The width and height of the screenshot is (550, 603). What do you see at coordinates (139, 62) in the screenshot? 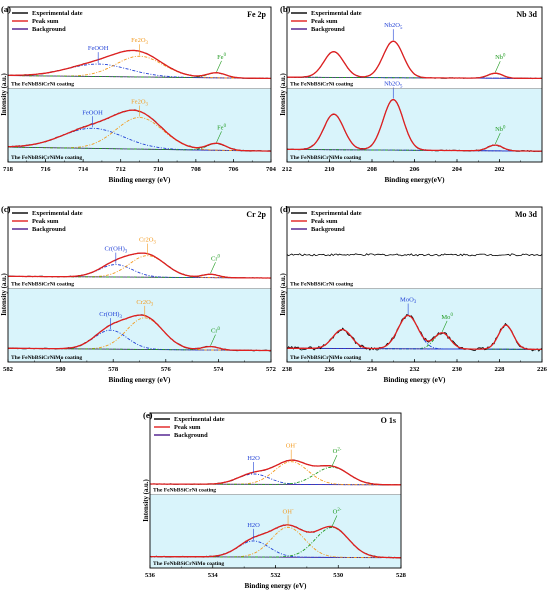
I see `spectrum-ni: FeOOH Fe2O3 Fe0 The FeNbBSiCrNi coating` at bounding box center [139, 62].